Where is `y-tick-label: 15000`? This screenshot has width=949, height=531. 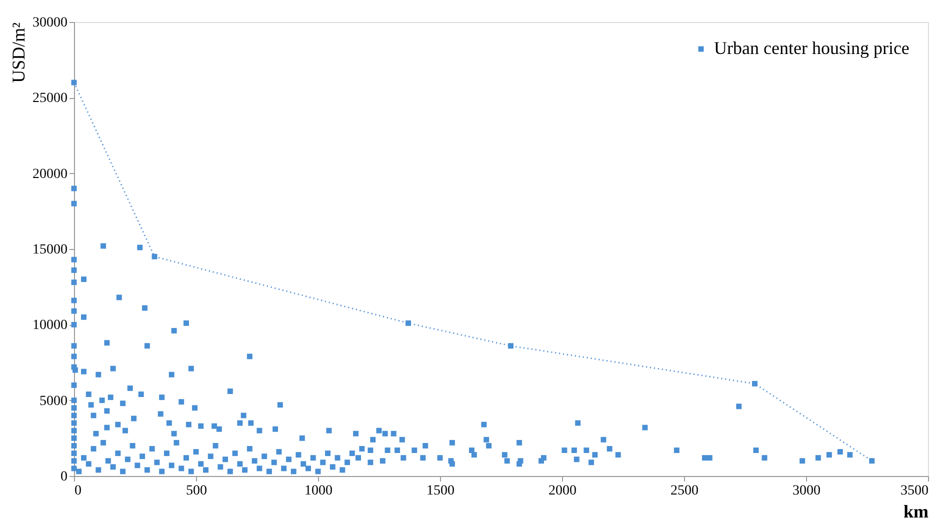 y-tick-label: 15000 is located at coordinates (50, 250).